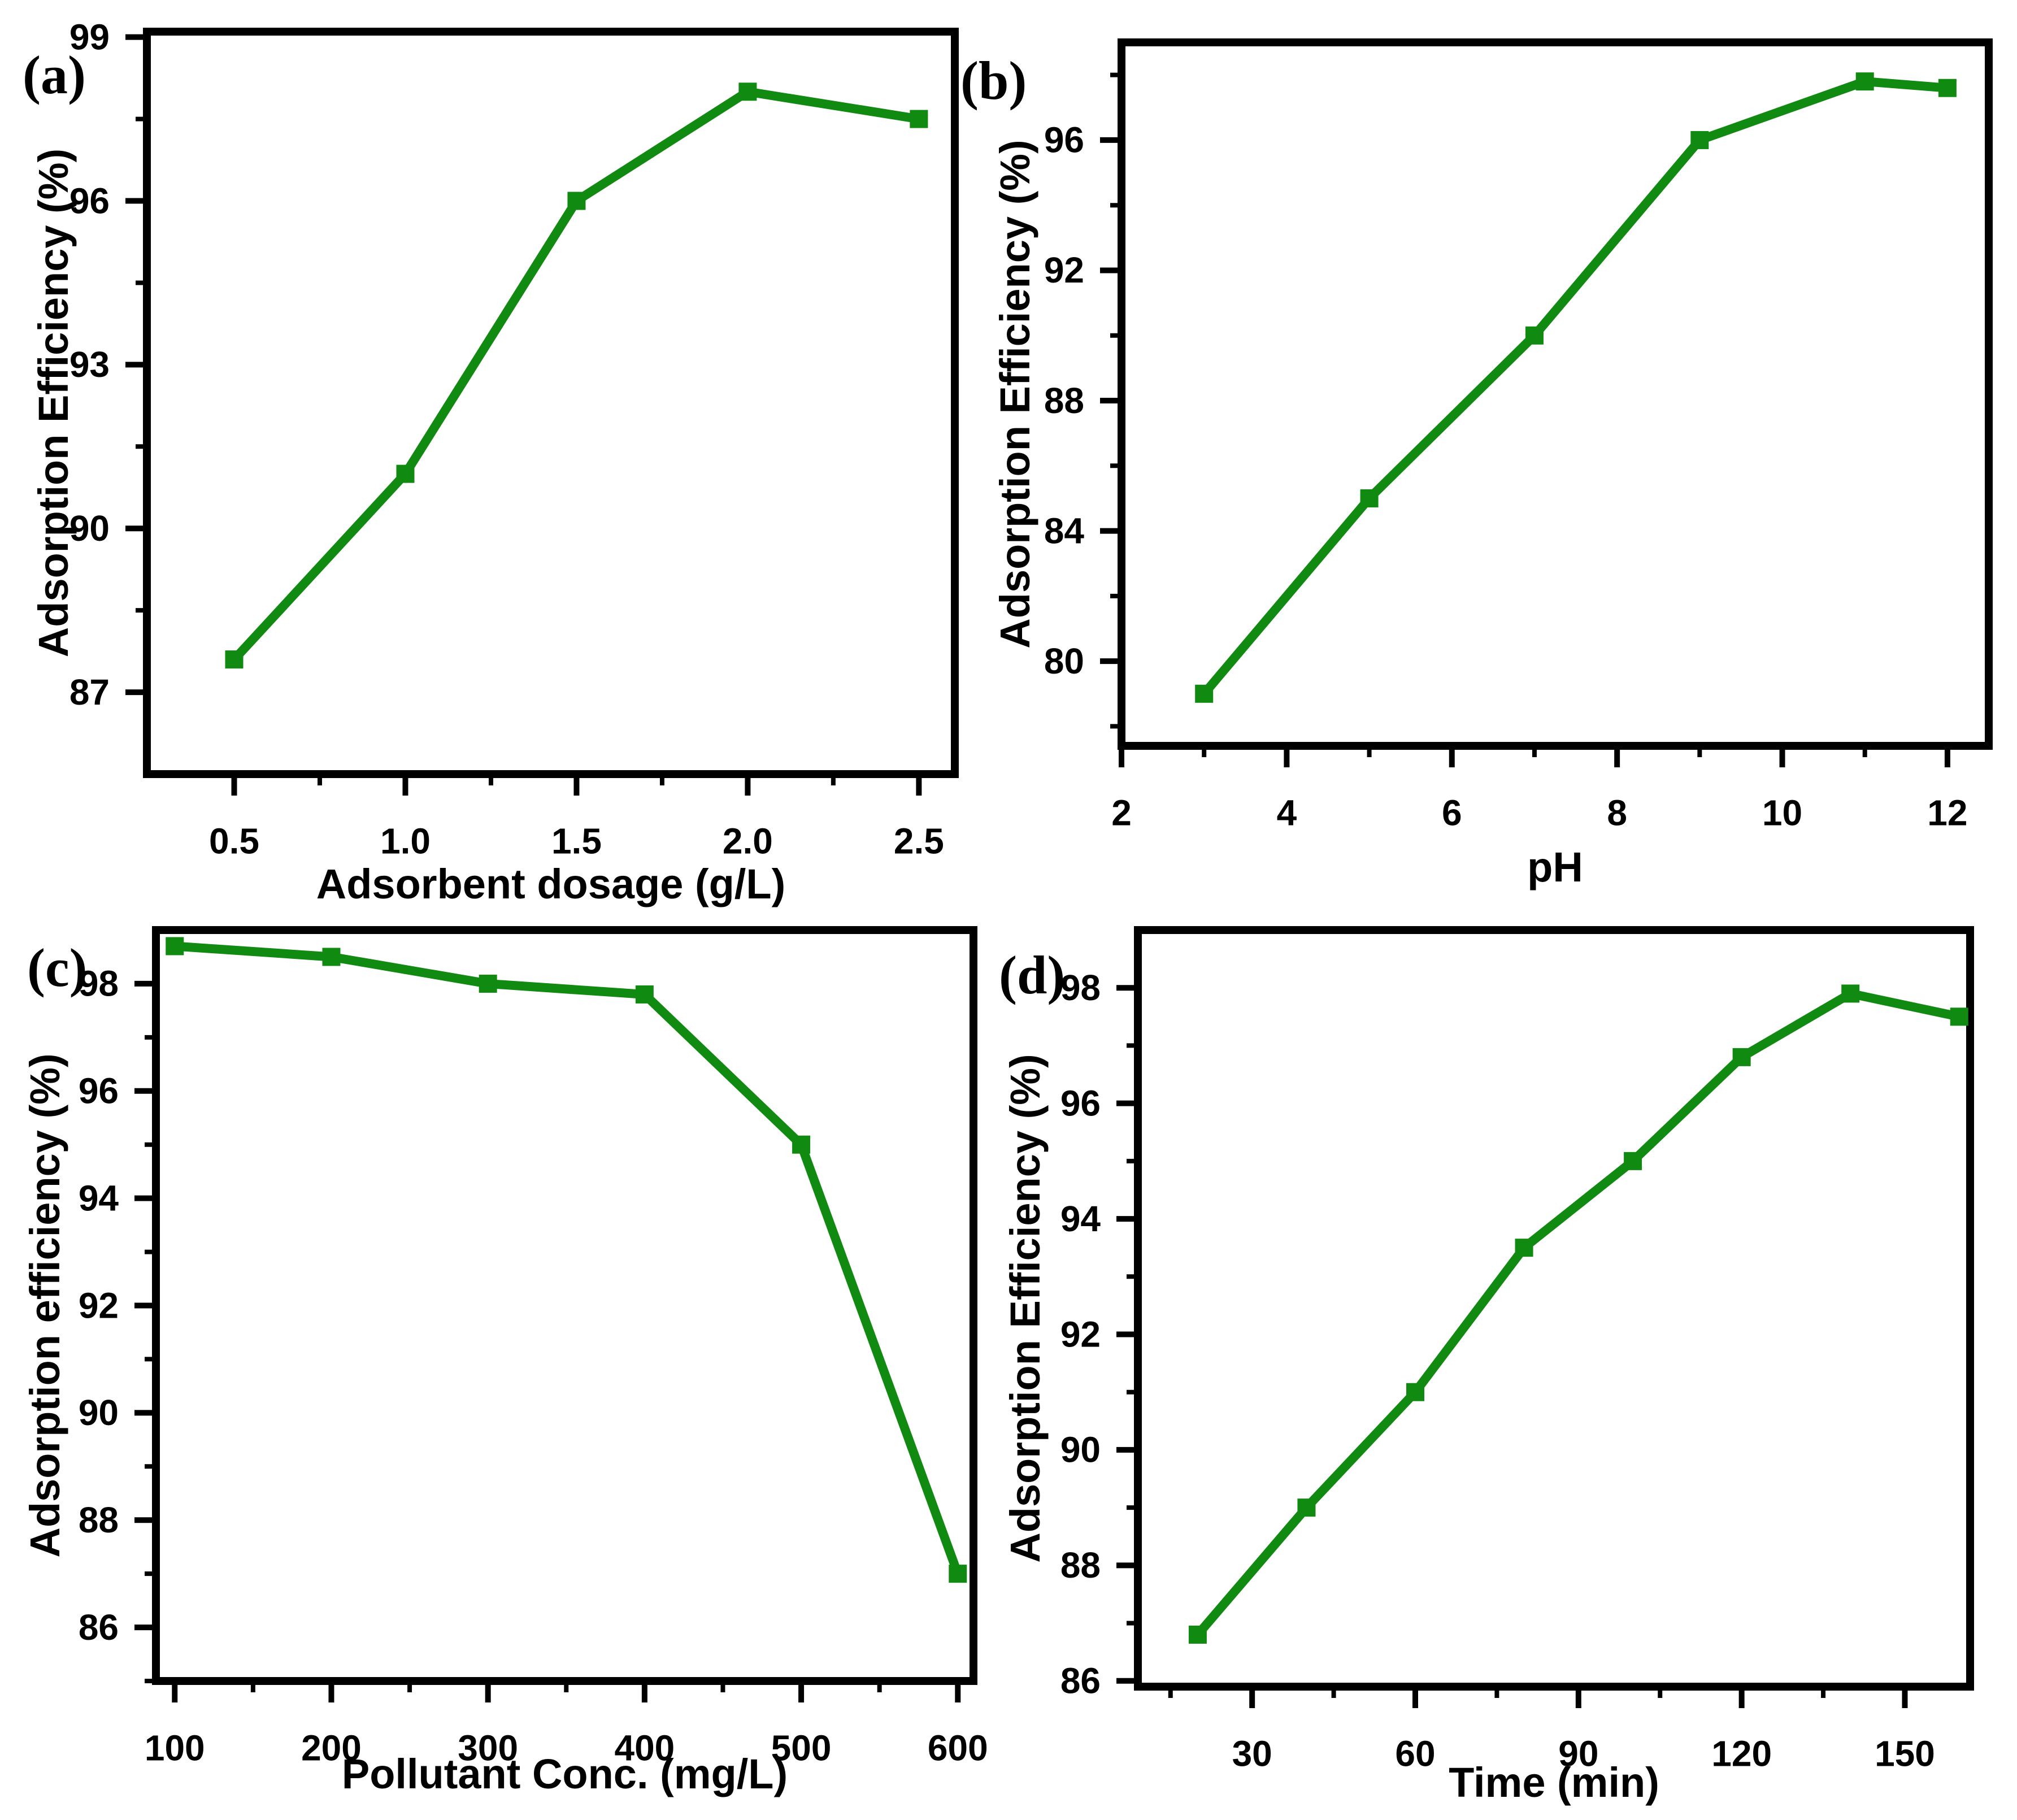 This screenshot has height=1820, width=2017. Describe the element at coordinates (1577, 1313) in the screenshot. I see `series-line-d` at that location.